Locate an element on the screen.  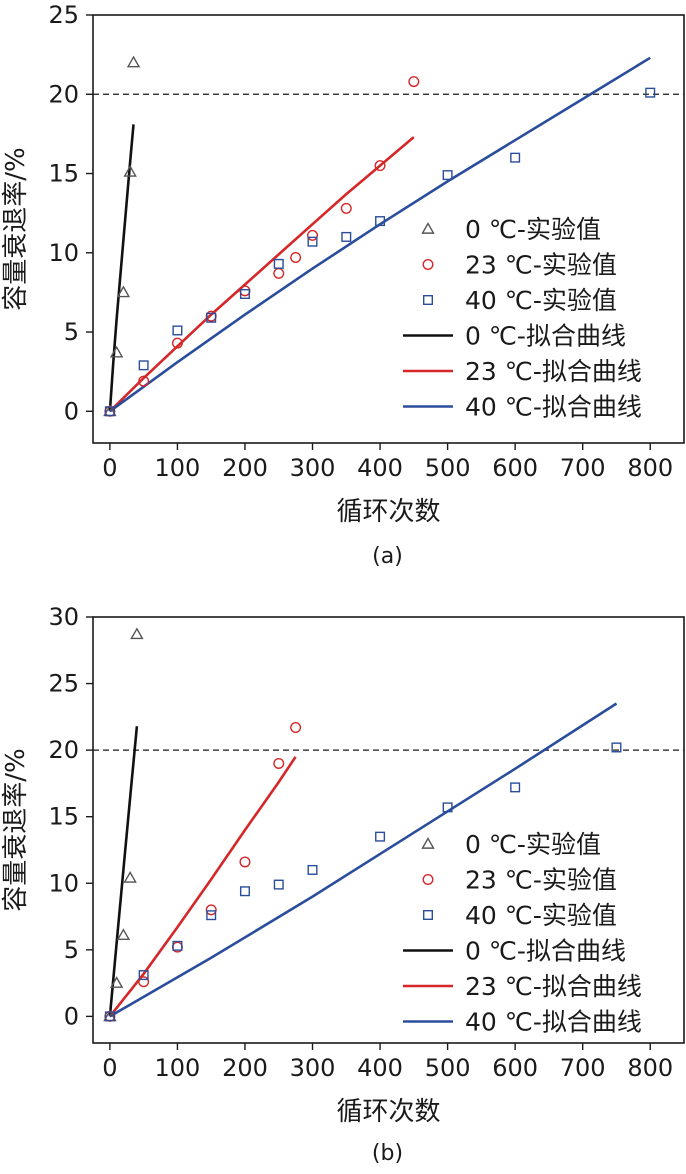
legend-marker-triangle is located at coordinates (428, 843).